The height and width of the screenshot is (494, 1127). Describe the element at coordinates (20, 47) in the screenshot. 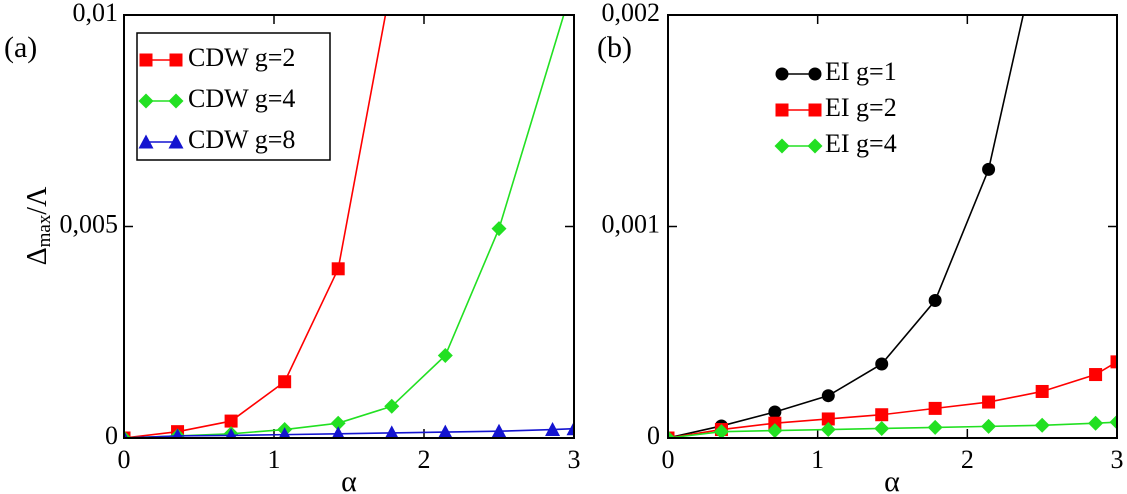

I see `panel-label: (a)` at that location.